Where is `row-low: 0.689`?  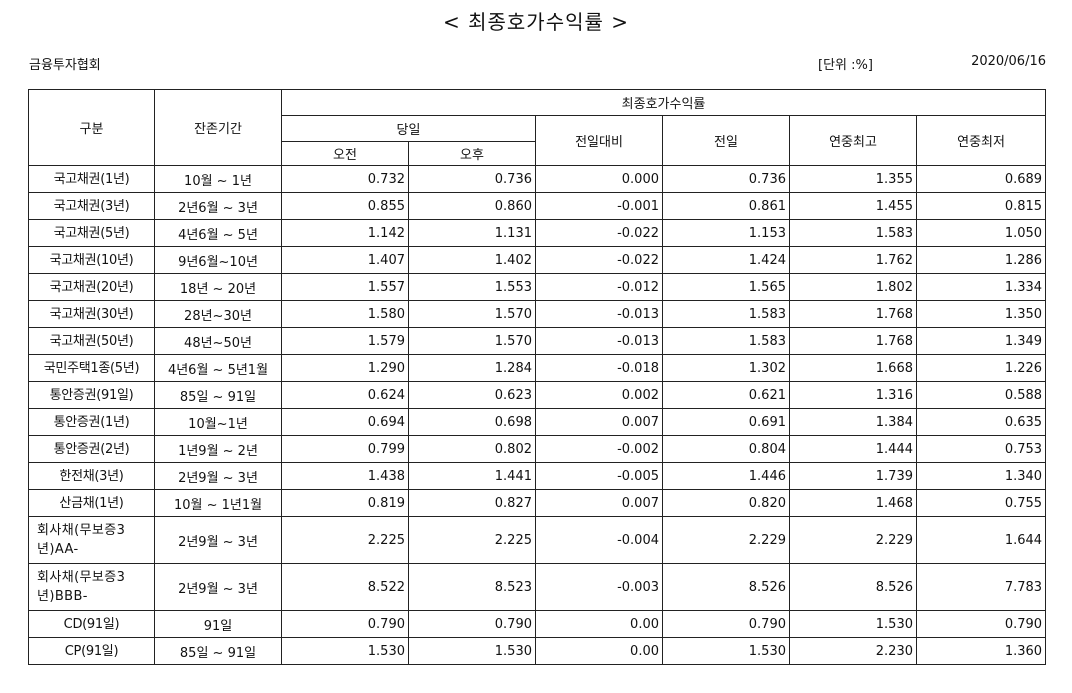
row-low: 0.689 is located at coordinates (981, 179).